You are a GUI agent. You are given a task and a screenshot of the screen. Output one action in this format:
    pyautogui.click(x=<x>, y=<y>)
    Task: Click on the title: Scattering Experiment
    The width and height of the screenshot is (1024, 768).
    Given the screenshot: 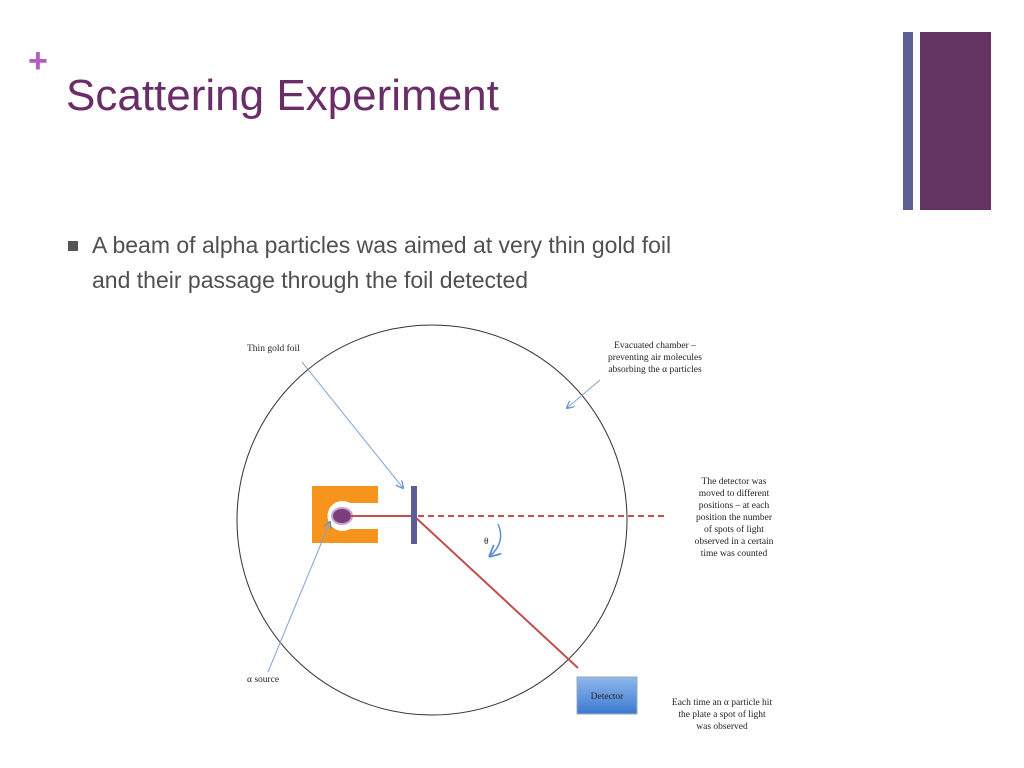 What is the action you would take?
    pyautogui.click(x=282, y=95)
    